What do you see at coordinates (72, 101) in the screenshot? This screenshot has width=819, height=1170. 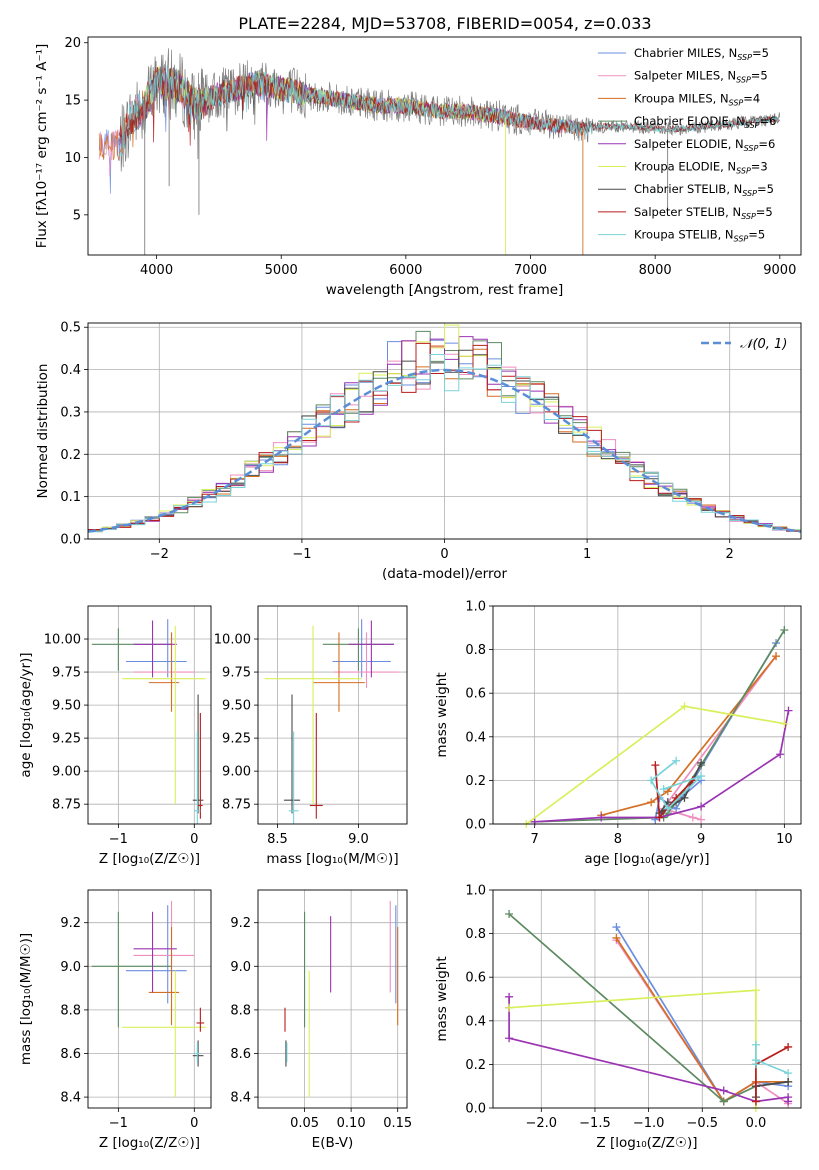 I see `y-tick-label: 15` at bounding box center [72, 101].